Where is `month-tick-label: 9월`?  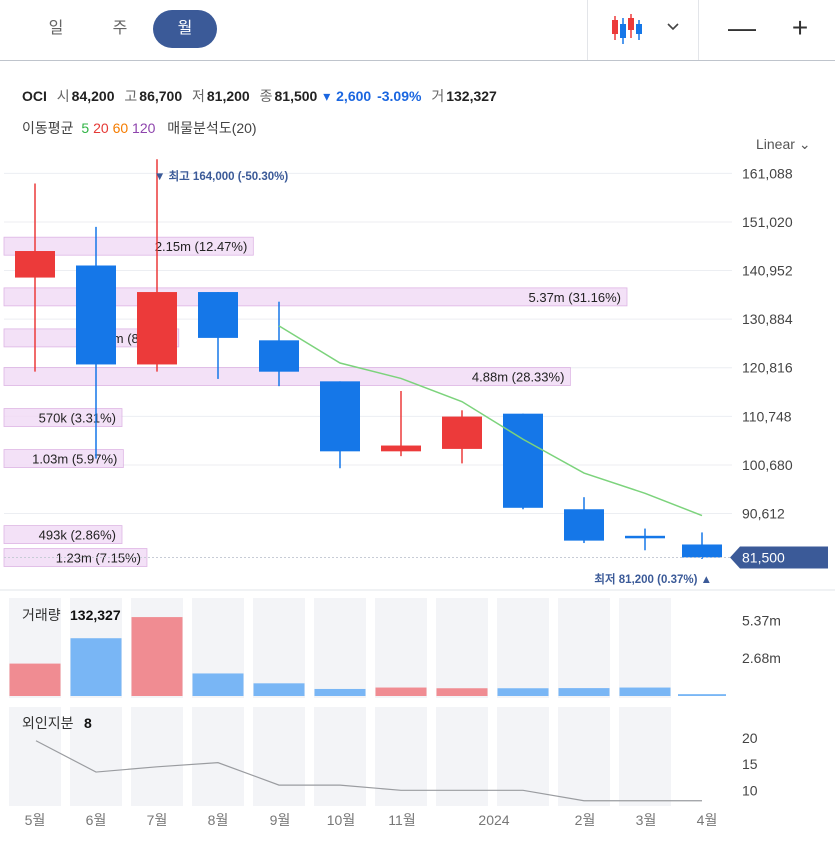
month-tick-label: 9월 is located at coordinates (280, 820).